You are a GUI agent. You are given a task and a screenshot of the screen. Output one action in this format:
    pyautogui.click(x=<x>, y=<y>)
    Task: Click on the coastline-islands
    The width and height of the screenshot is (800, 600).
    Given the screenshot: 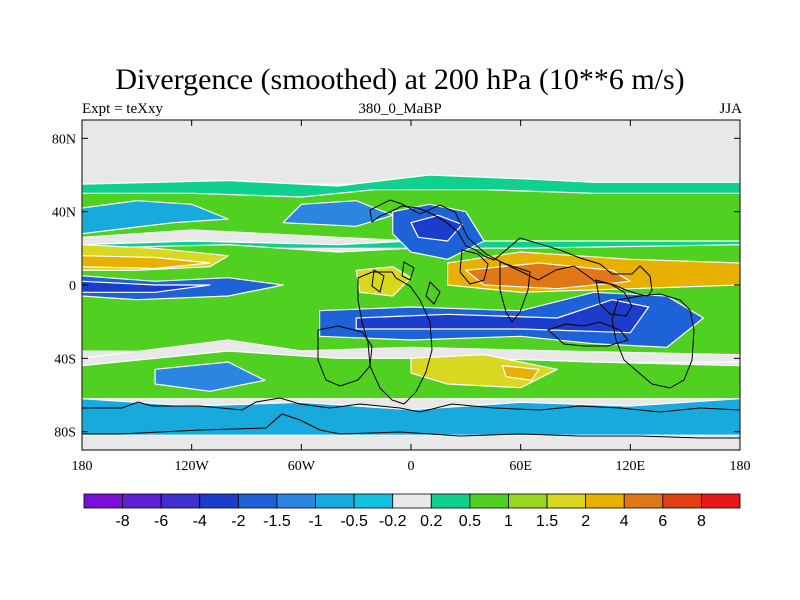 What is the action you would take?
    pyautogui.click(x=406, y=283)
    